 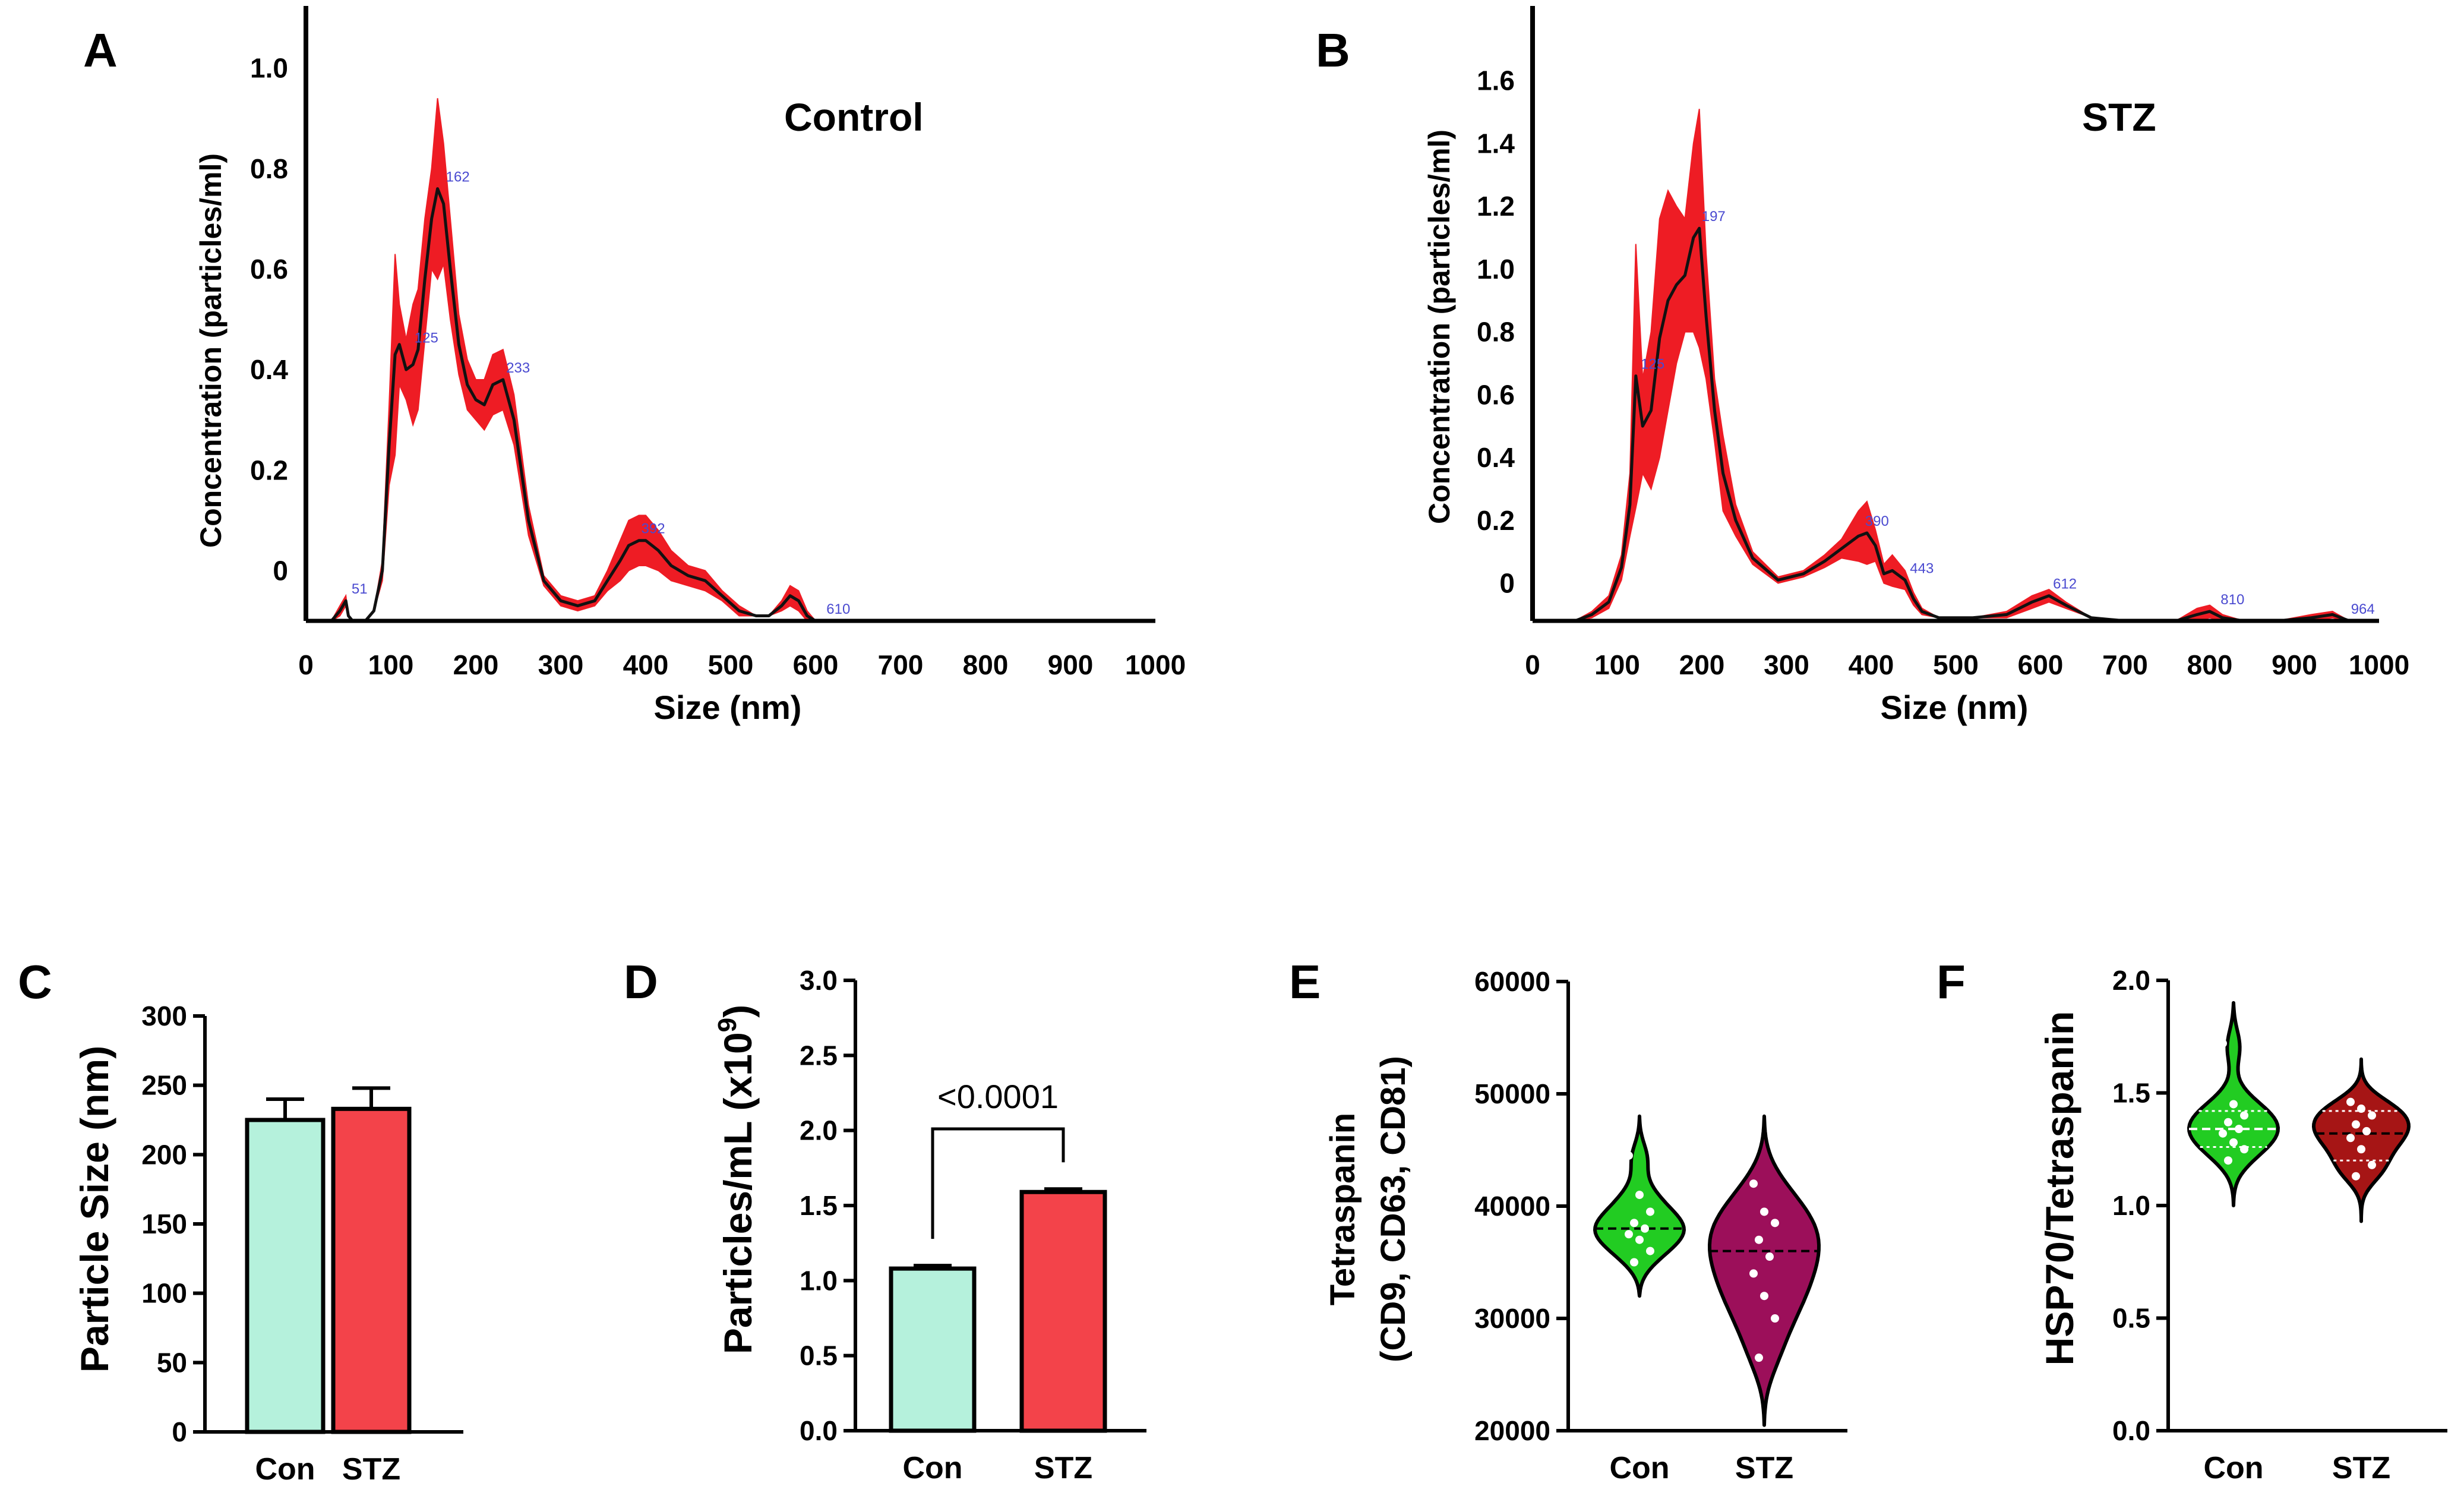 I want to click on panel-b-x-tick-label: 400, so click(x=1872, y=664).